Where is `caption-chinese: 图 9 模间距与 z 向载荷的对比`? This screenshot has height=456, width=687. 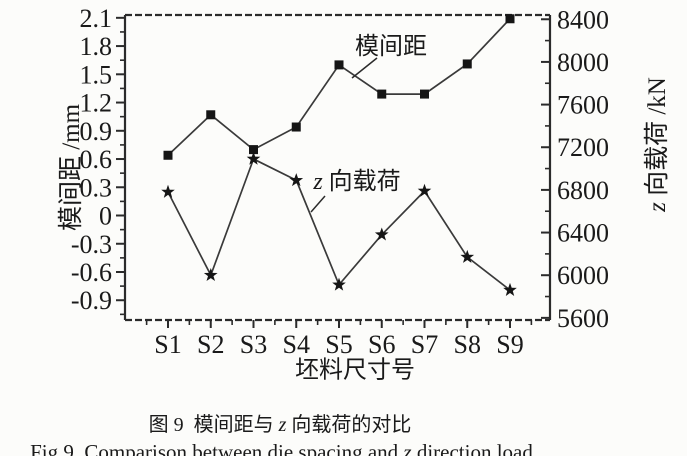 caption-chinese: 图 9 模间距与 z 向载荷的对比 is located at coordinates (270, 420).